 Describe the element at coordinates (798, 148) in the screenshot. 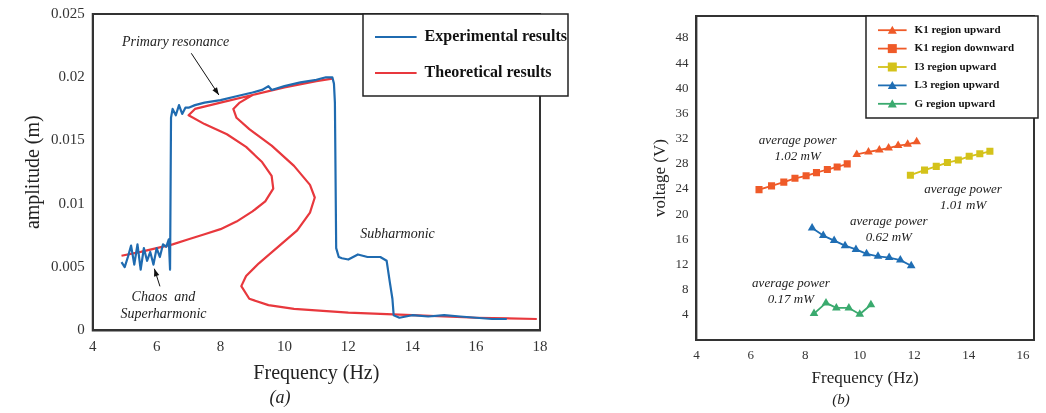

I see `annotation: average power 1.02 mW` at that location.